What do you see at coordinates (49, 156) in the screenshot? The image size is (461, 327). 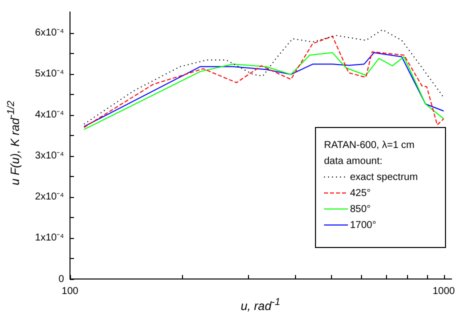 I see `y-tick-label: 3x10⁻⁴` at bounding box center [49, 156].